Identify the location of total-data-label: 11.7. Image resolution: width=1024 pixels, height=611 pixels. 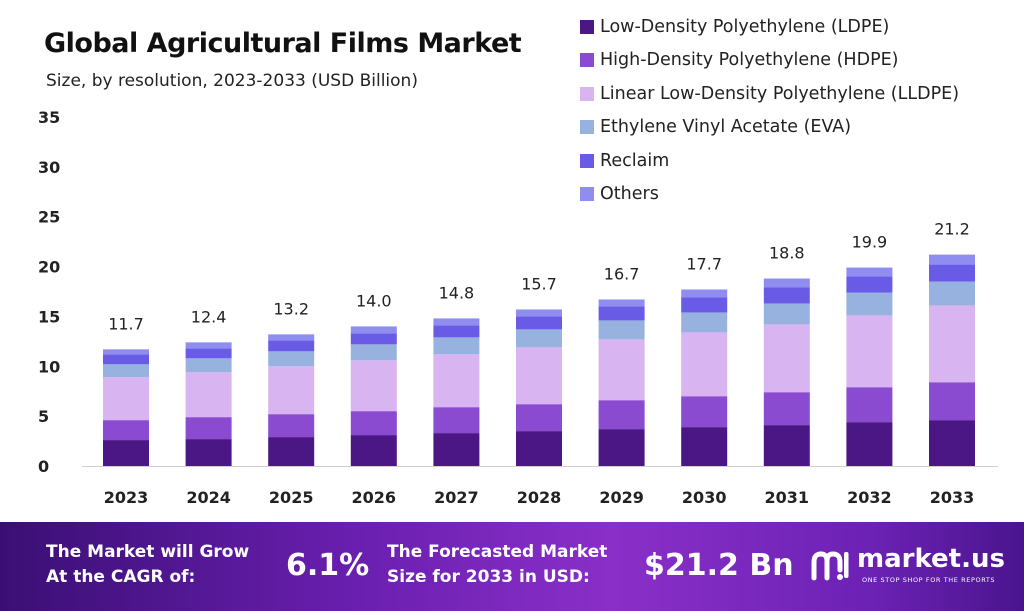
(126, 323).